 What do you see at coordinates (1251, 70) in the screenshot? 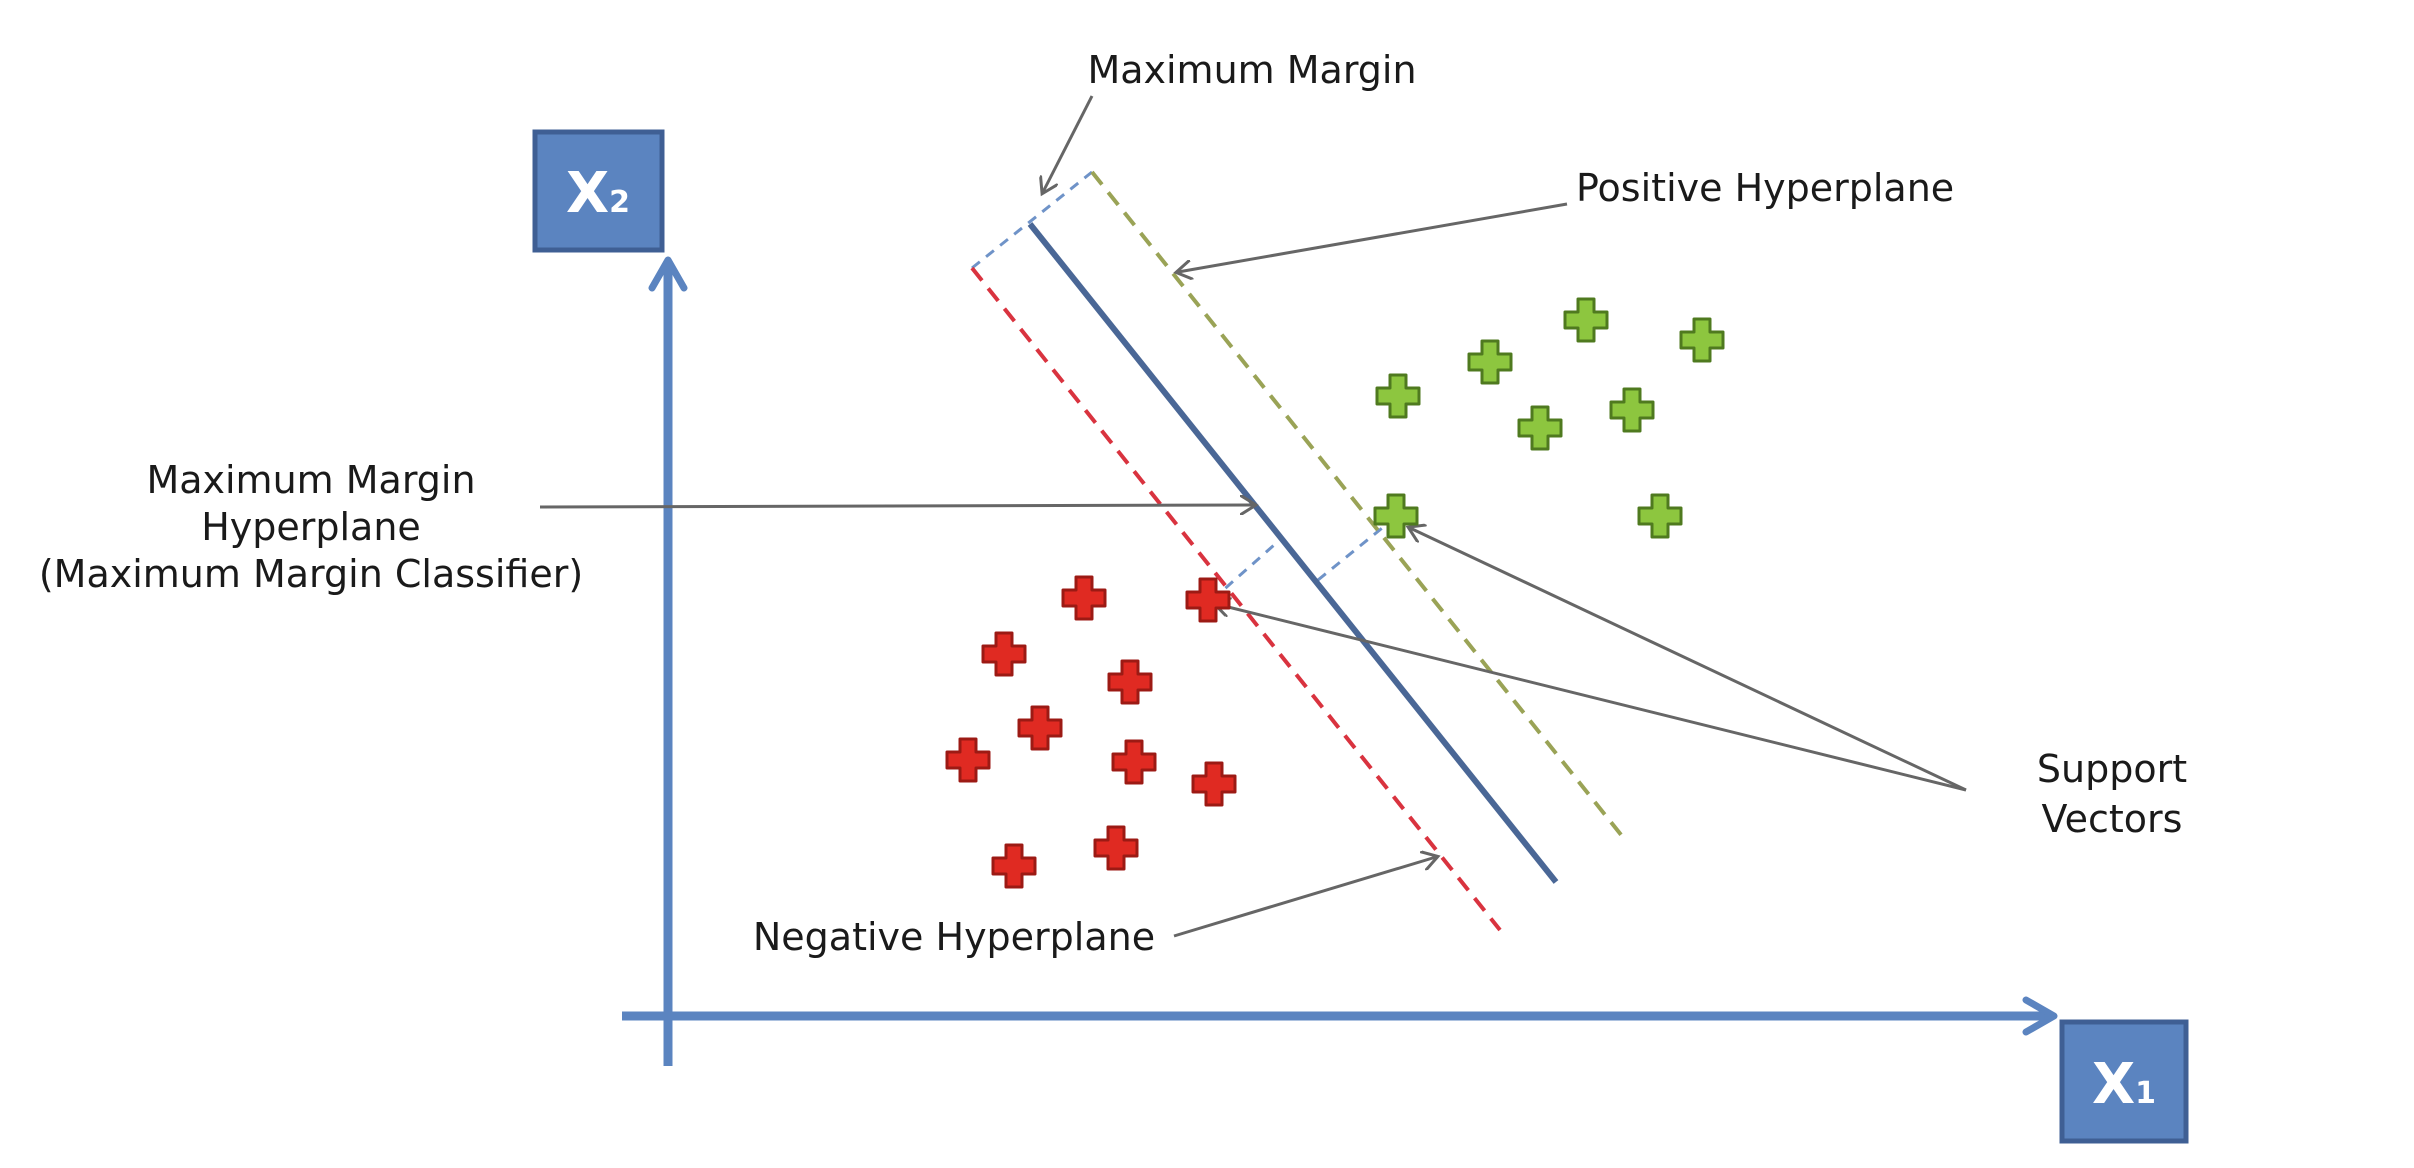
I see `label-maximum-margin: Maximum Margin` at bounding box center [1251, 70].